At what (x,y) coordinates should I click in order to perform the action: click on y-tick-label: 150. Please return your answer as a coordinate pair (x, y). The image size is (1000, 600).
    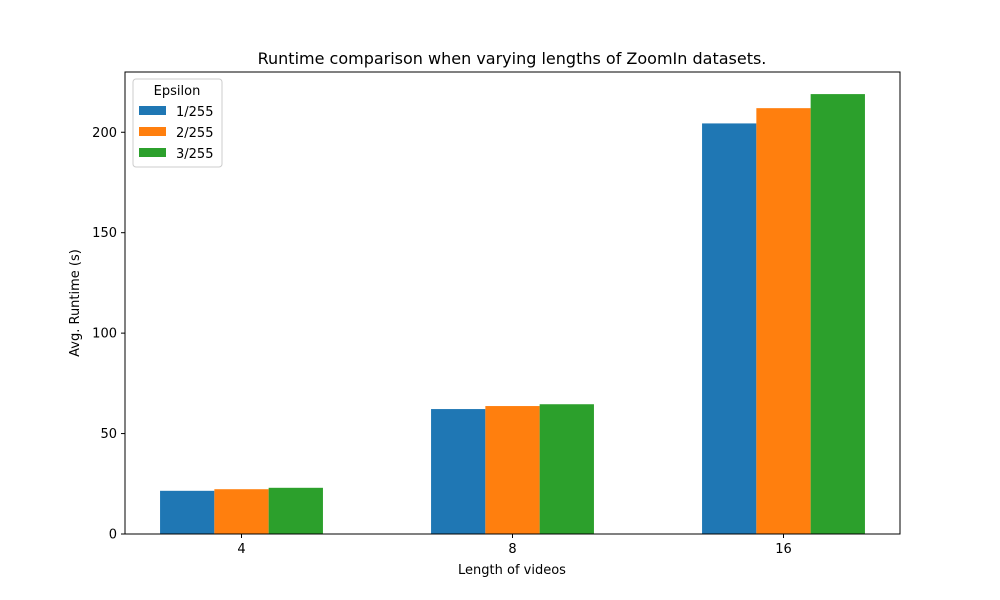
    Looking at the image, I should click on (104, 233).